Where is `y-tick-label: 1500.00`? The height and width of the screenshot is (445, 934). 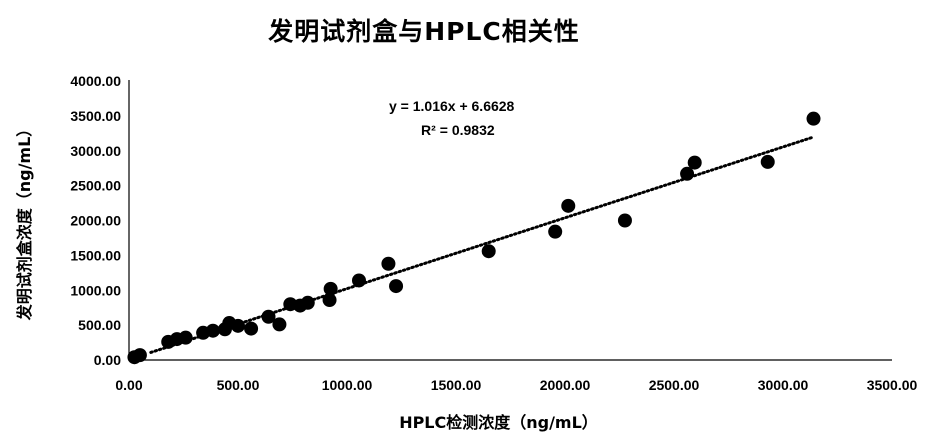
y-tick-label: 1500.00 is located at coordinates (95, 255).